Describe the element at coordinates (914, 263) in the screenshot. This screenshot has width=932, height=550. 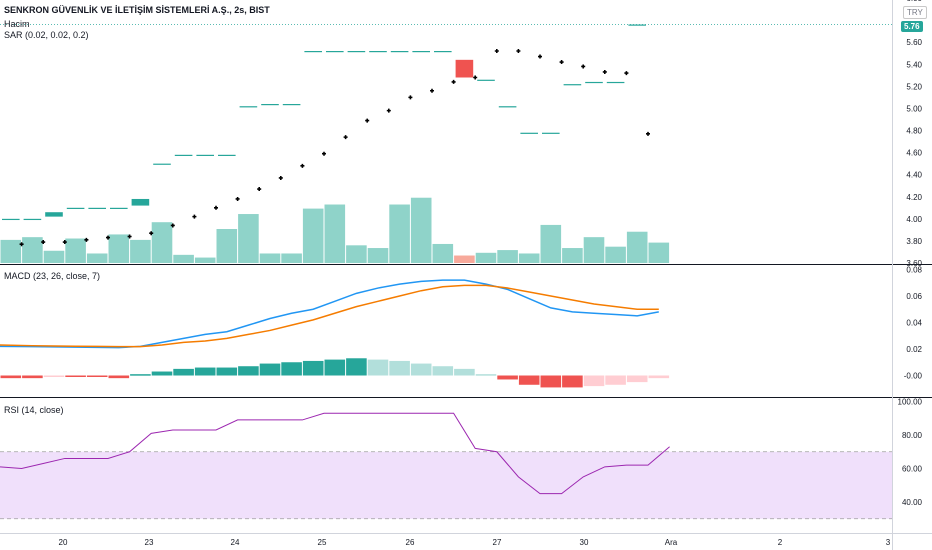
I see `price-tick: 3.60` at that location.